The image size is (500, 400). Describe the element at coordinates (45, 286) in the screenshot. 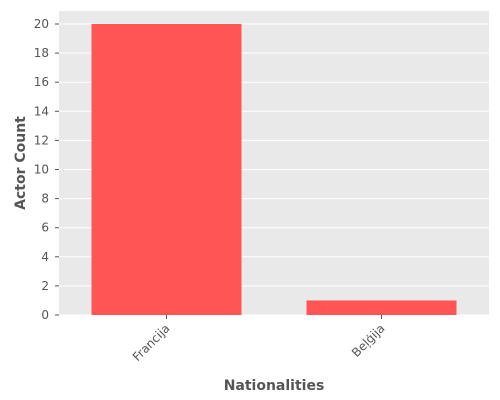

I see `y-tick-label: 2` at that location.